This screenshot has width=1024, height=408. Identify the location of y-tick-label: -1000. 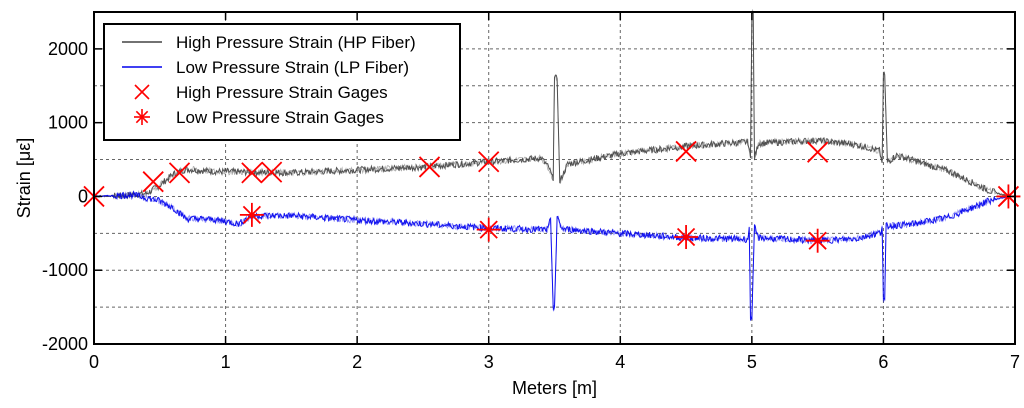
(65, 270).